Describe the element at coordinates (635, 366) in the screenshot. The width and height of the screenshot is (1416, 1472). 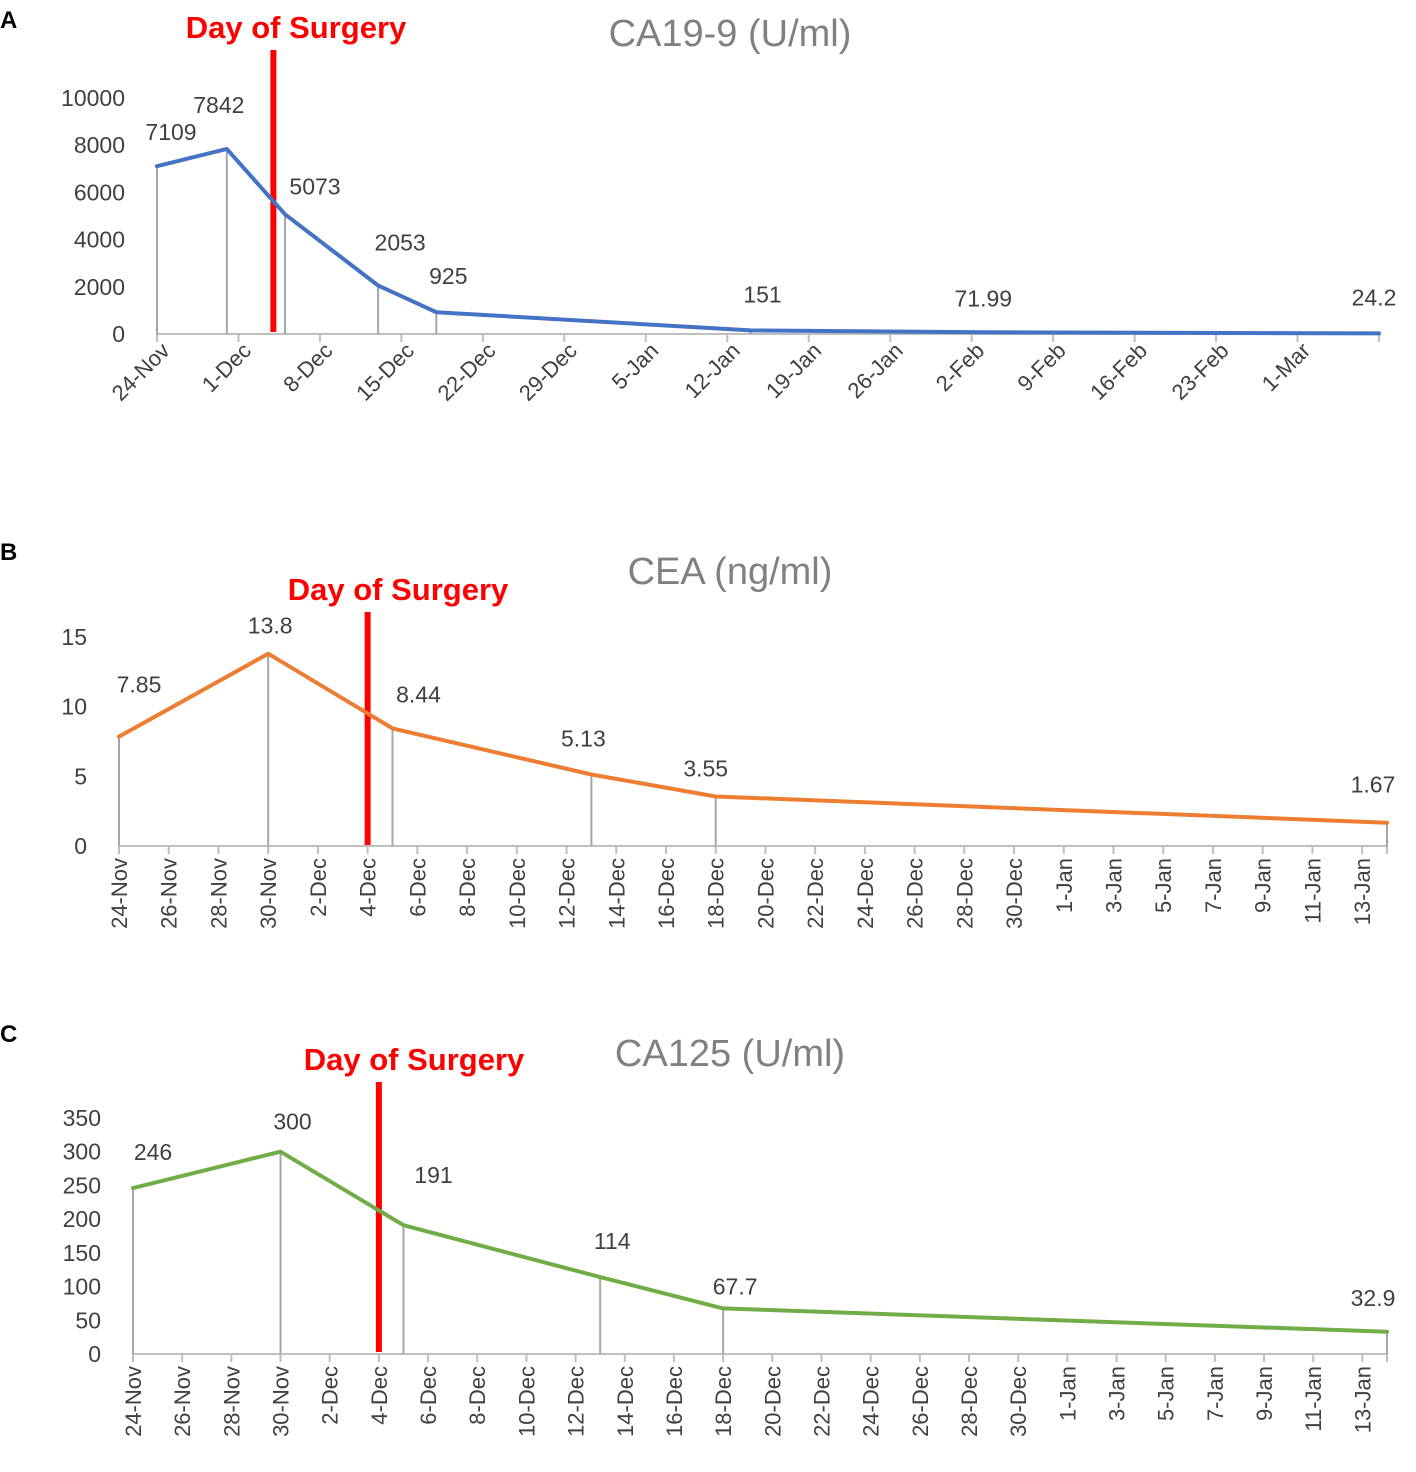
I see `x-tick-label-a: 5-Jan` at that location.